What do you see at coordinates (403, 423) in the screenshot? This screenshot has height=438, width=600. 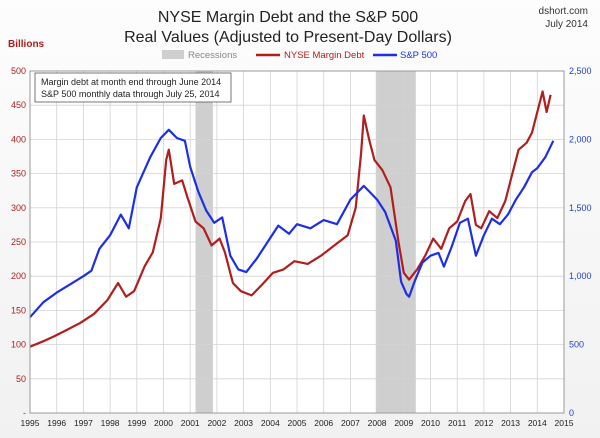 I see `x-tick-label: 2009` at bounding box center [403, 423].